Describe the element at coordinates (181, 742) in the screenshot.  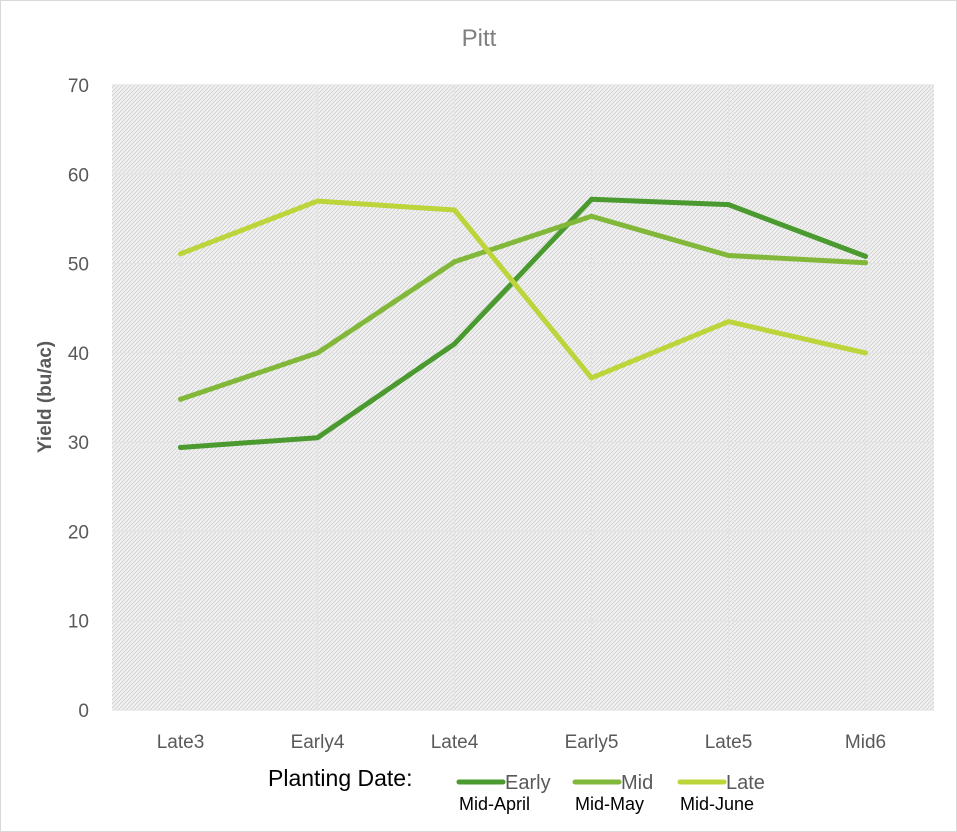
I see `x-tick-label: Late3` at that location.